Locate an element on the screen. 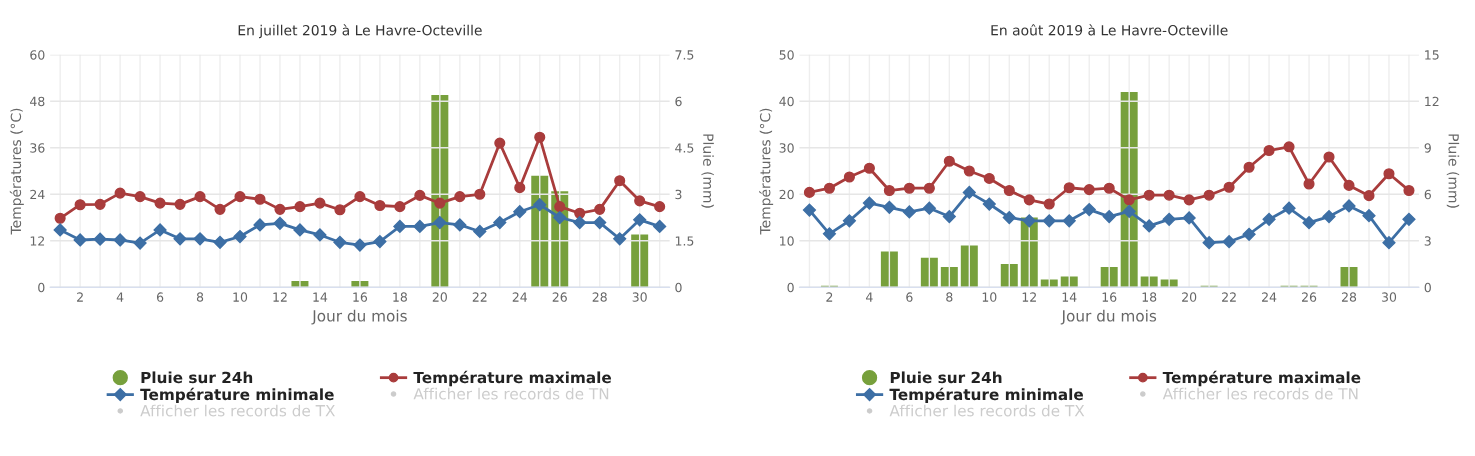  x-tick-label: 30 is located at coordinates (1389, 297).